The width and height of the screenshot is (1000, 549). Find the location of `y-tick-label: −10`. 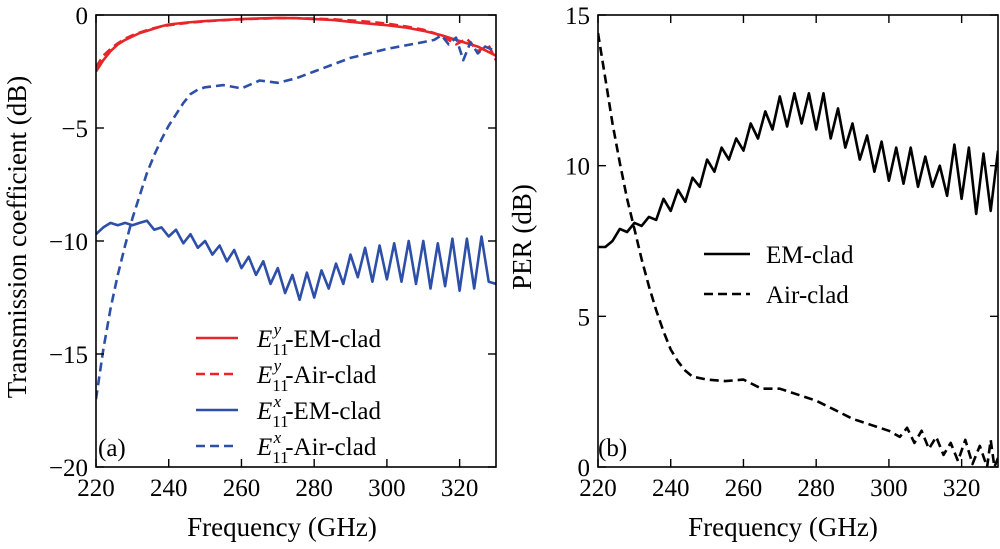

y-tick-label: −10 is located at coordinates (68, 242).